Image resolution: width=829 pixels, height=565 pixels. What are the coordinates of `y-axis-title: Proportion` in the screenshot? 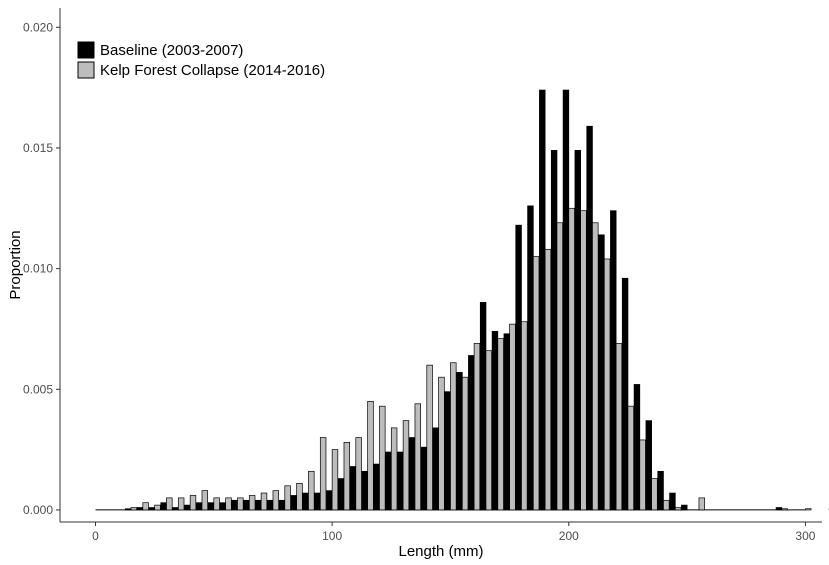 It's located at (15, 264).